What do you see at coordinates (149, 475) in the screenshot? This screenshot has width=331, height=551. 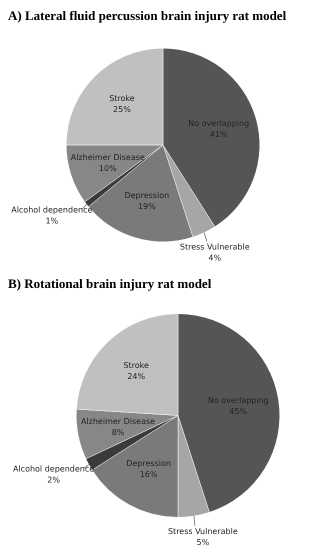 I see `data-label: 16%` at bounding box center [149, 475].